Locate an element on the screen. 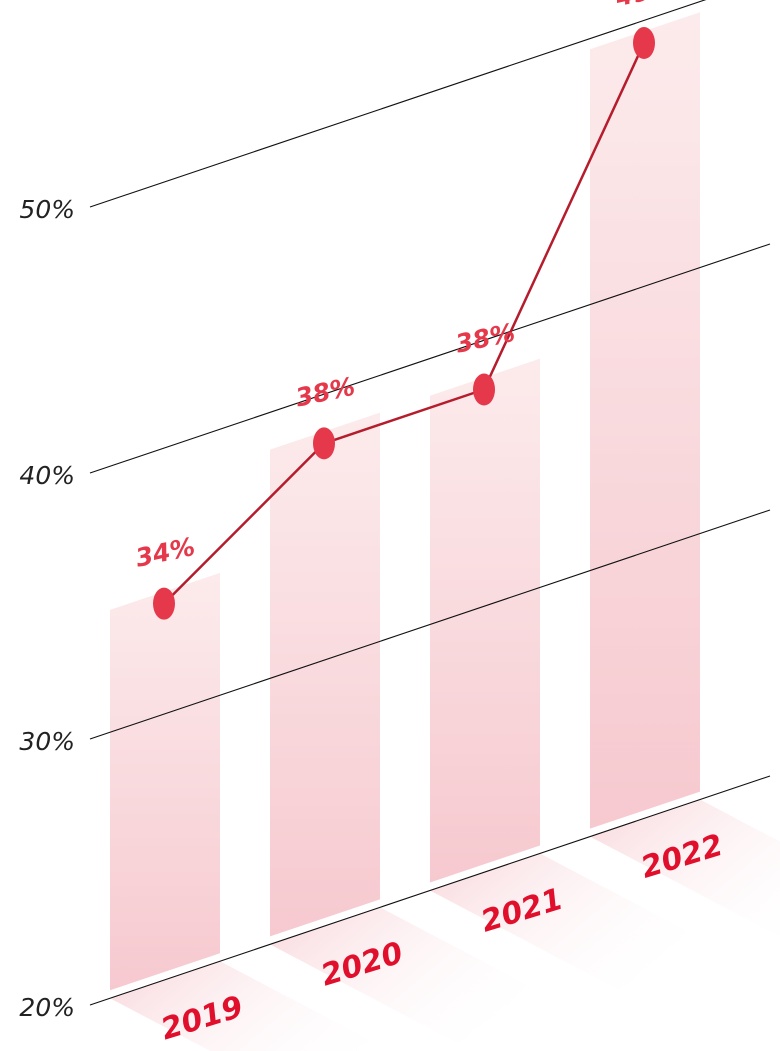 The width and height of the screenshot is (780, 1051). y-tick-label: 30% is located at coordinates (47, 741).